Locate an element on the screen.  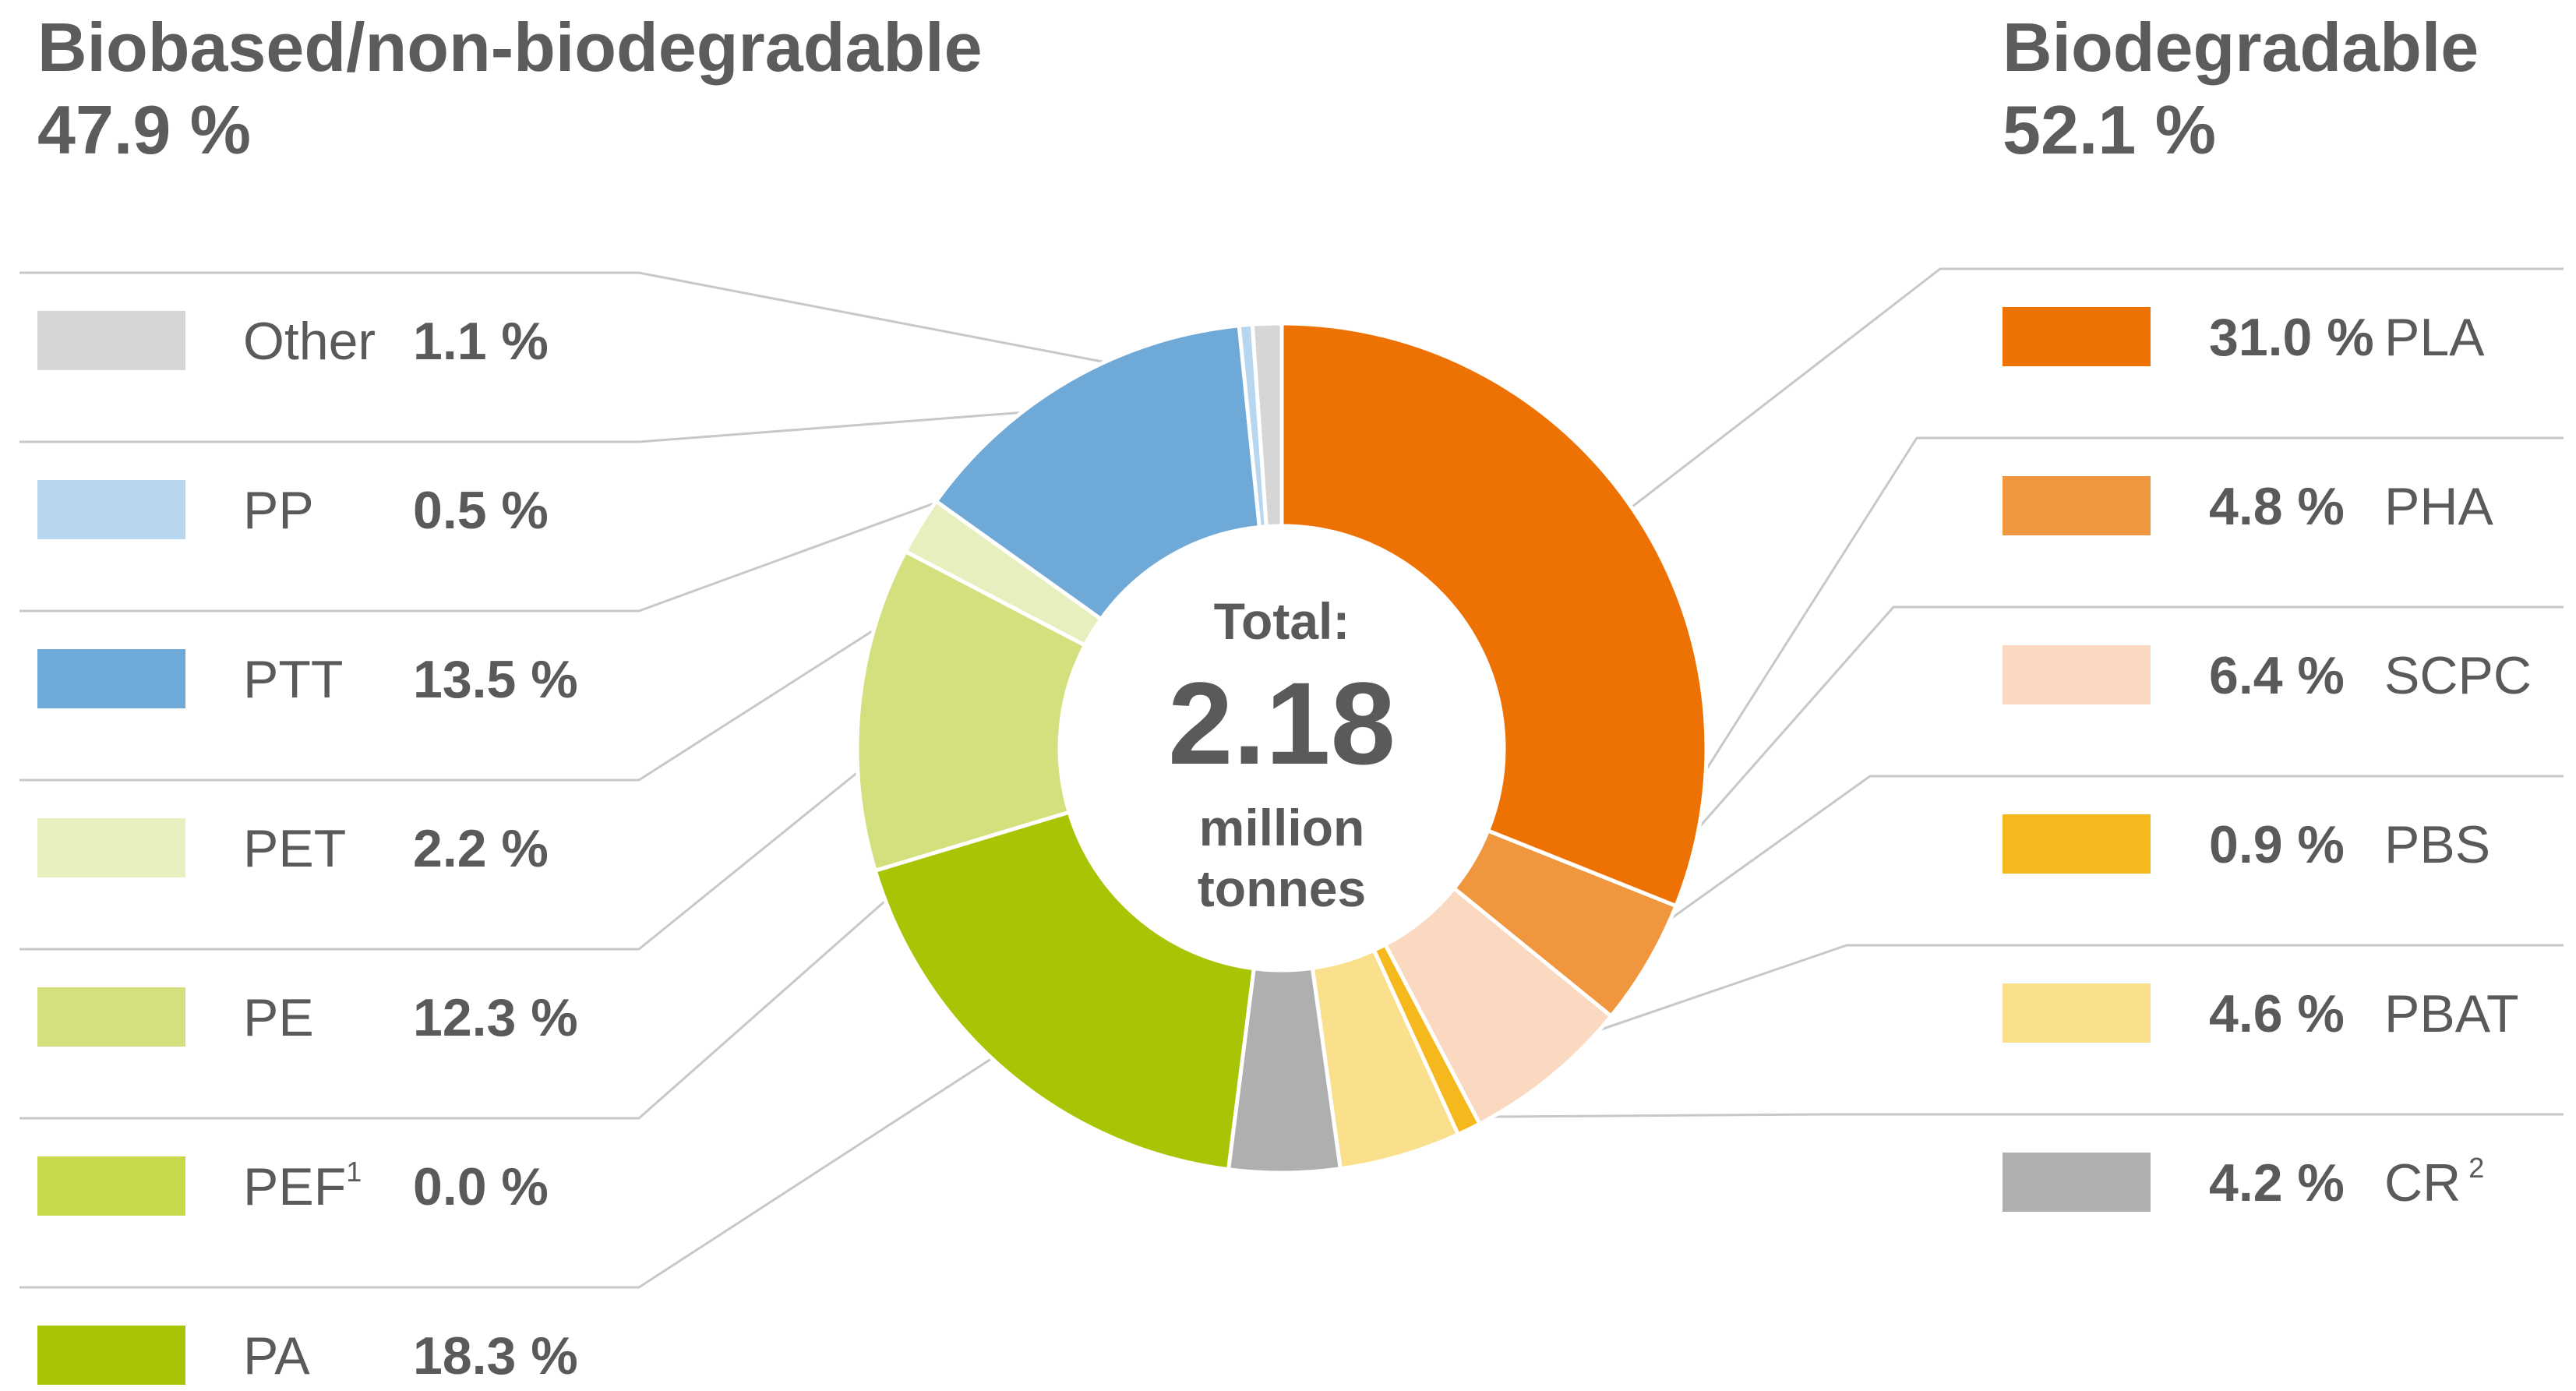
center-unit-line2: tonnes is located at coordinates (1282, 889).